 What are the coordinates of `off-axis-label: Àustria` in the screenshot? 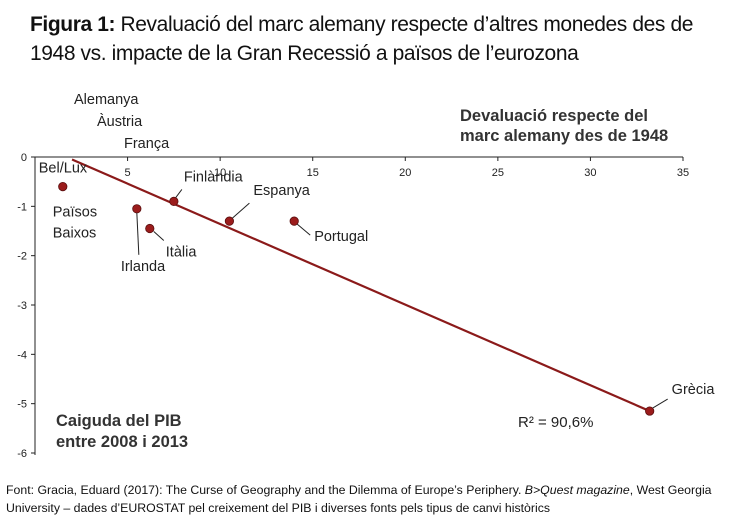 It's located at (120, 121).